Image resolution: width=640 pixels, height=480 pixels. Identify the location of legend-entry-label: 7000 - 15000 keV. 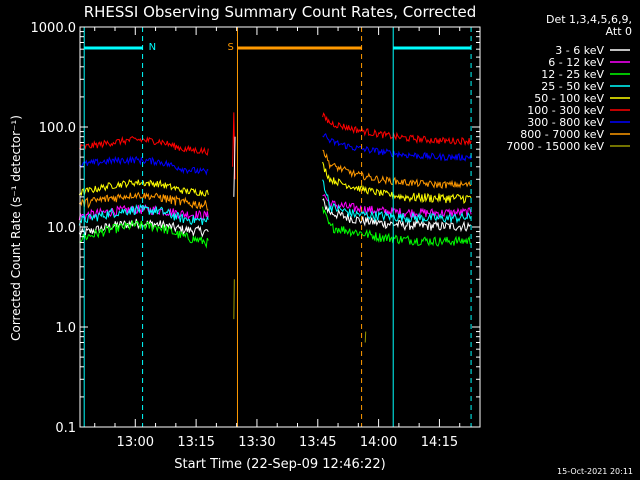
(555, 146).